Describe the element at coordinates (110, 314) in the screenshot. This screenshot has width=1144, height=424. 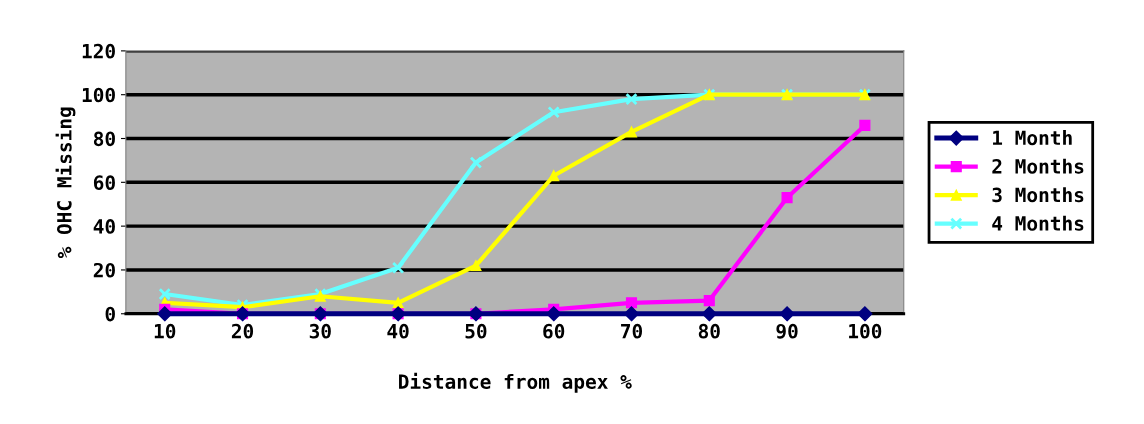
I see `y-tick-label: 0` at that location.